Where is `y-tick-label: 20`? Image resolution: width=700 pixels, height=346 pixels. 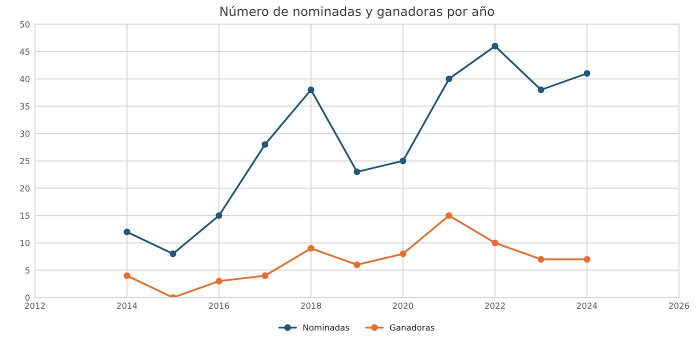
y-tick-label: 20 is located at coordinates (25, 188).